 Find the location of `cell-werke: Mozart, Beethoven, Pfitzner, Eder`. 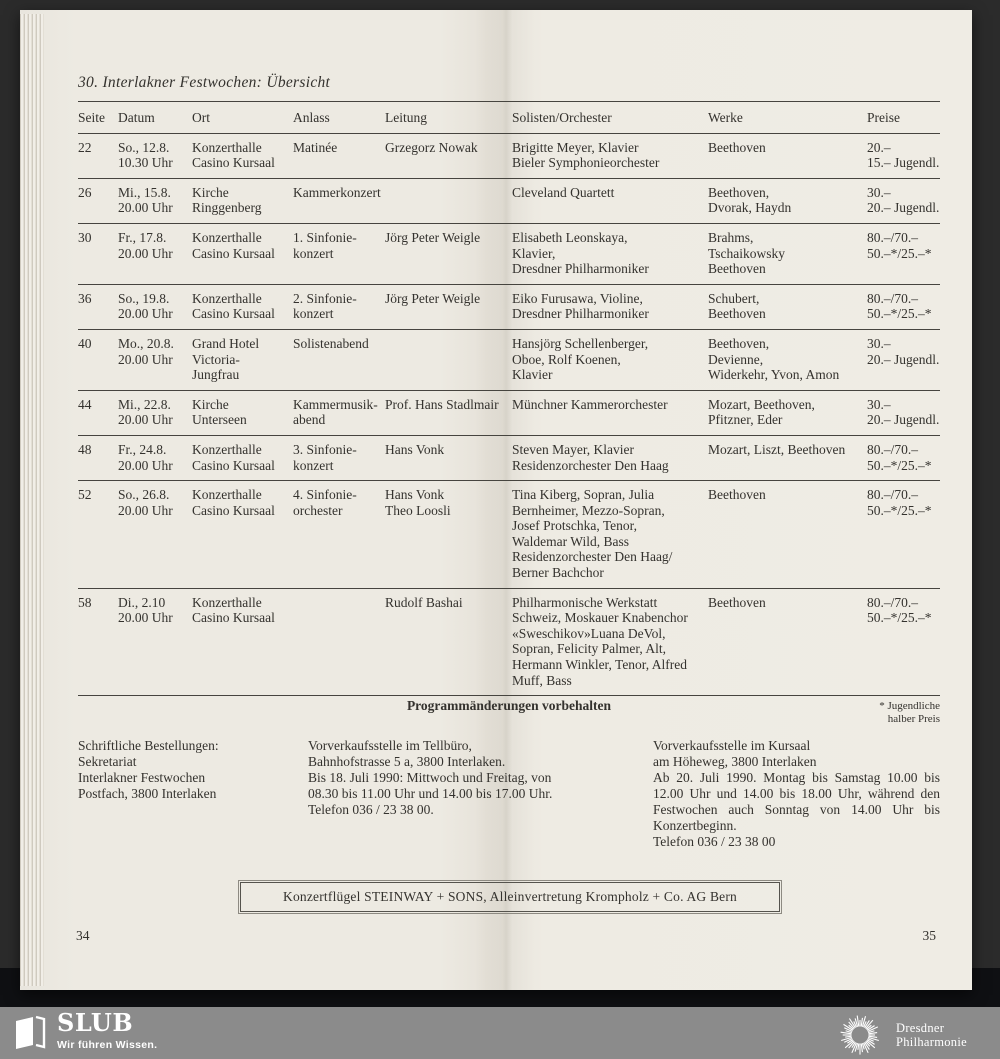

cell-werke: Mozart, Beethoven, Pfitzner, Eder is located at coordinates (761, 412).